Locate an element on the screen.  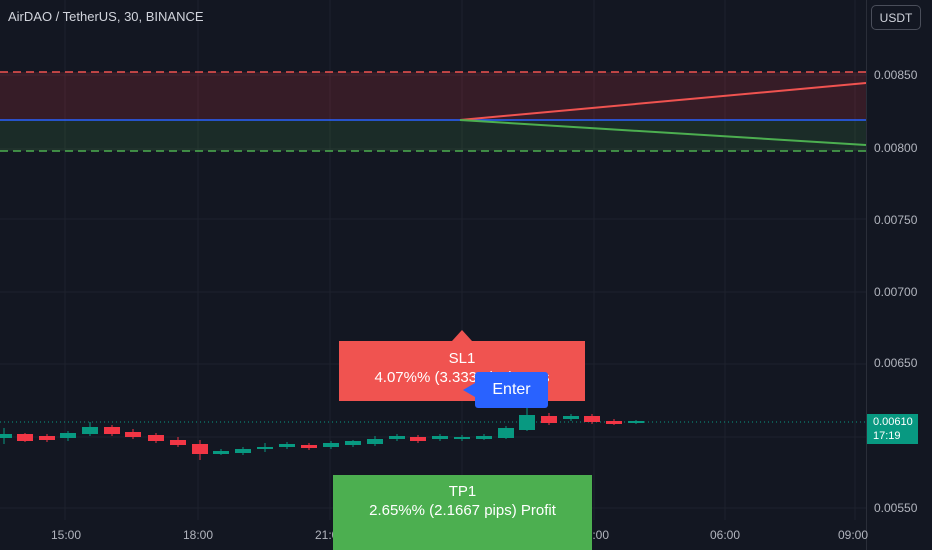
y-axis-label: 0.00700 is located at coordinates (896, 292).